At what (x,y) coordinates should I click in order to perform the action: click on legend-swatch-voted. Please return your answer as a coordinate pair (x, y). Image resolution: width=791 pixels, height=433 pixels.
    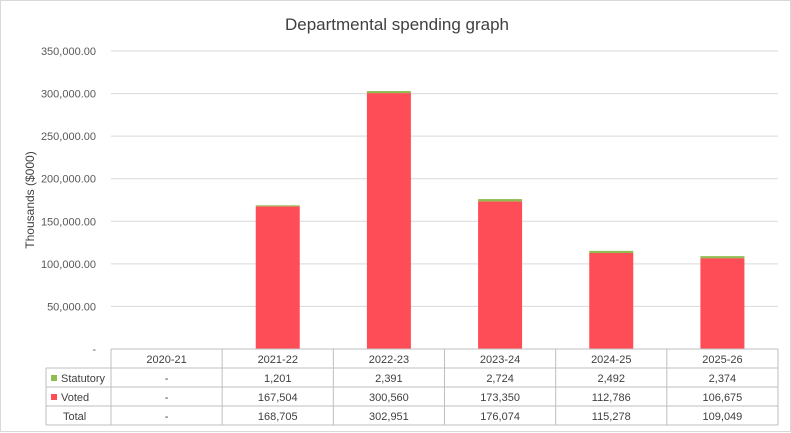
    Looking at the image, I should click on (54, 397).